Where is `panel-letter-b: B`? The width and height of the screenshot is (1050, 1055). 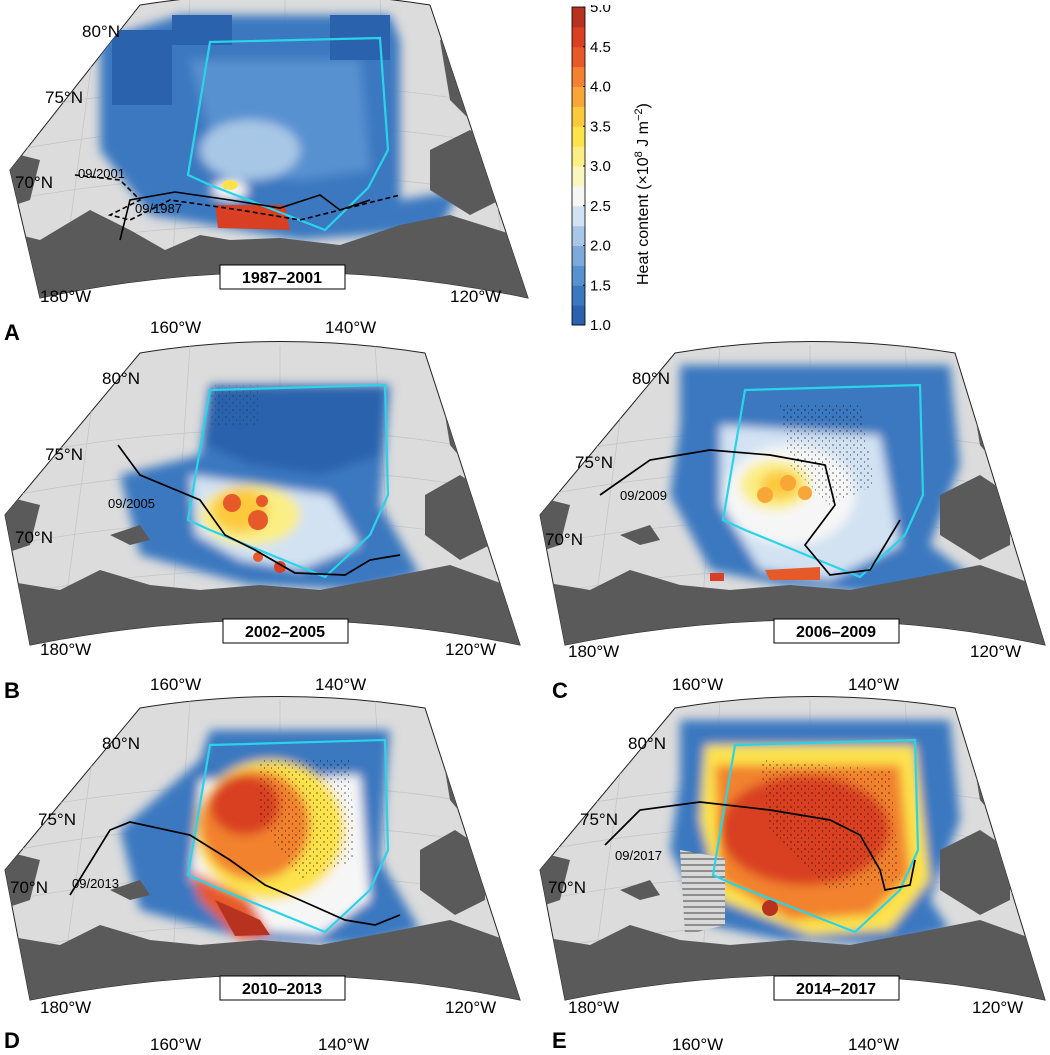
panel-letter-b: B is located at coordinates (12, 690).